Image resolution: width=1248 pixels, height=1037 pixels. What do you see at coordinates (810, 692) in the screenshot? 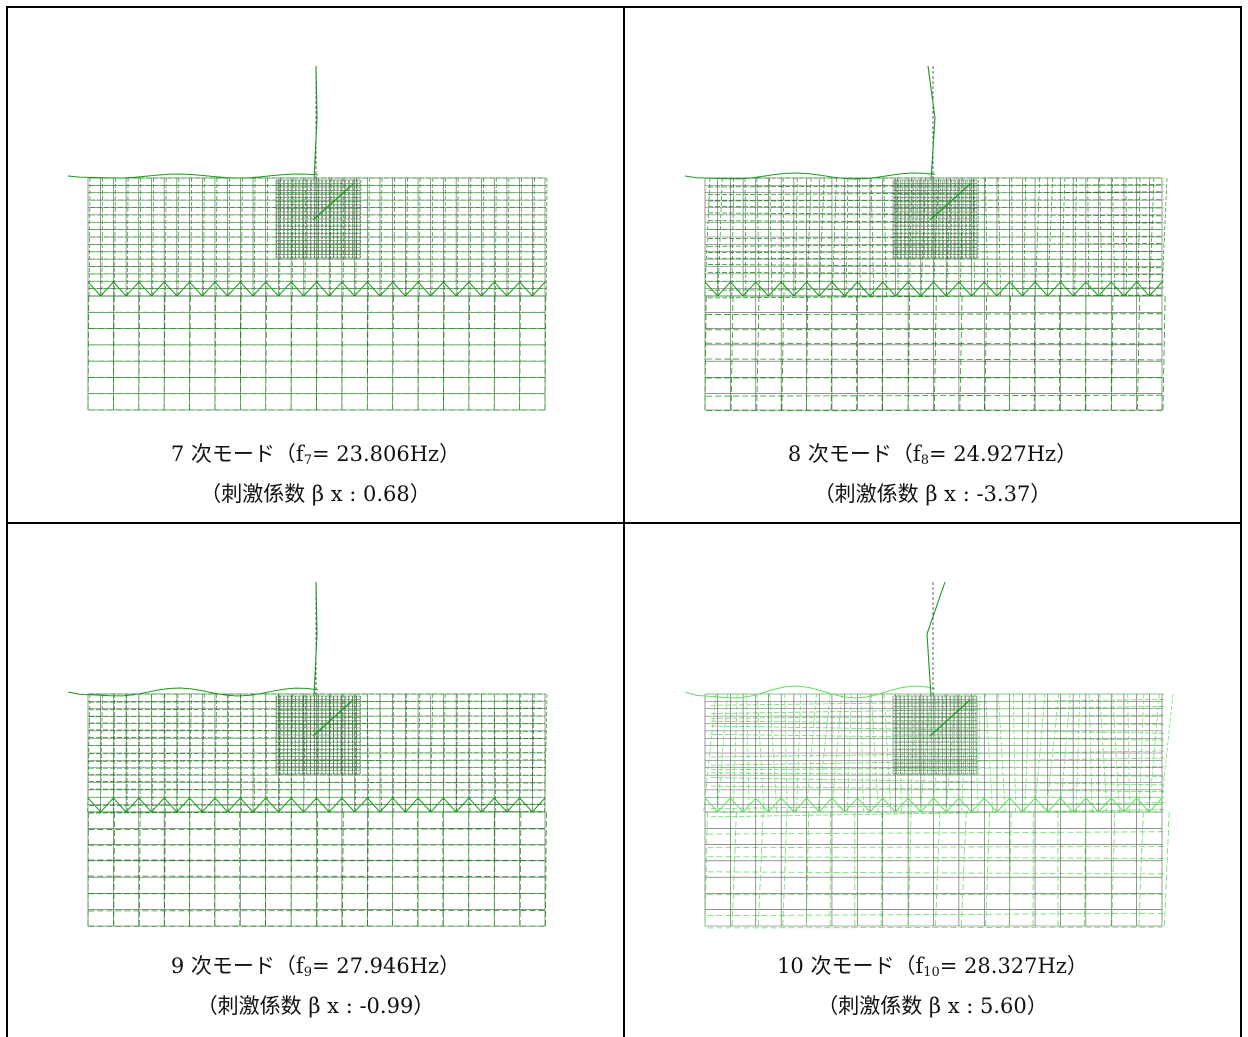
I see `ground-surface-mode-shape` at bounding box center [810, 692].